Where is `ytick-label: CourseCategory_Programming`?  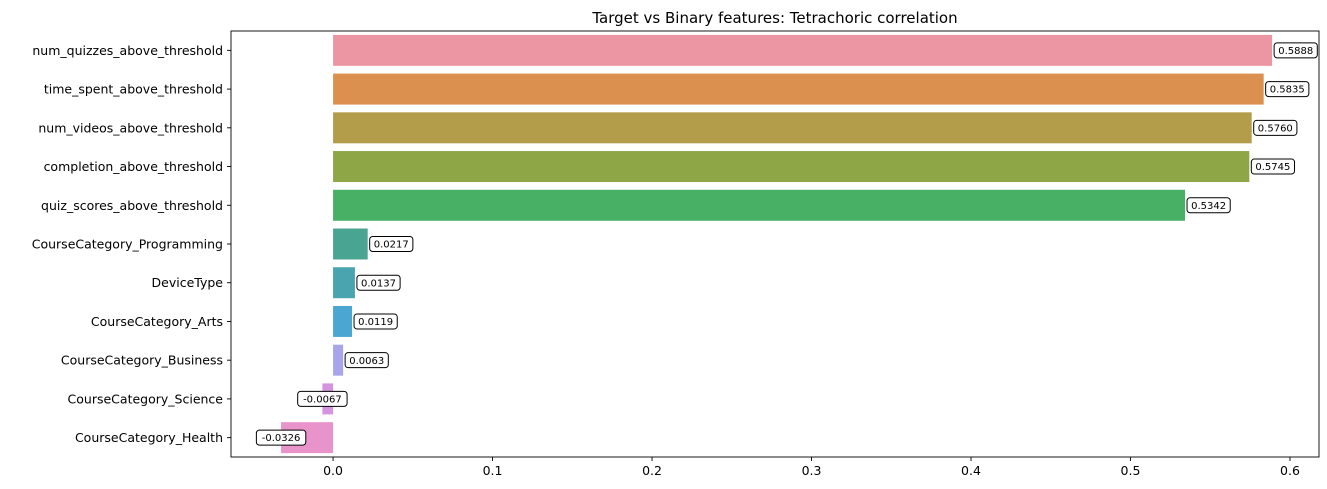
ytick-label: CourseCategory_Programming is located at coordinates (127, 244).